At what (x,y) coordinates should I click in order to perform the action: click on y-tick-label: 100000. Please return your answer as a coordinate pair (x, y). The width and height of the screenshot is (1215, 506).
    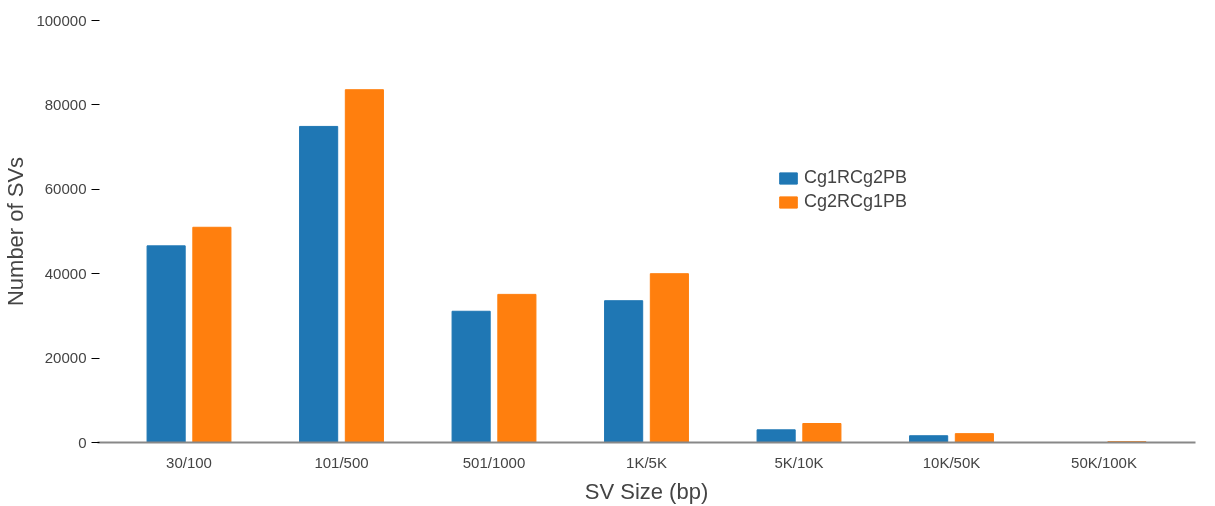
    Looking at the image, I should click on (61, 20).